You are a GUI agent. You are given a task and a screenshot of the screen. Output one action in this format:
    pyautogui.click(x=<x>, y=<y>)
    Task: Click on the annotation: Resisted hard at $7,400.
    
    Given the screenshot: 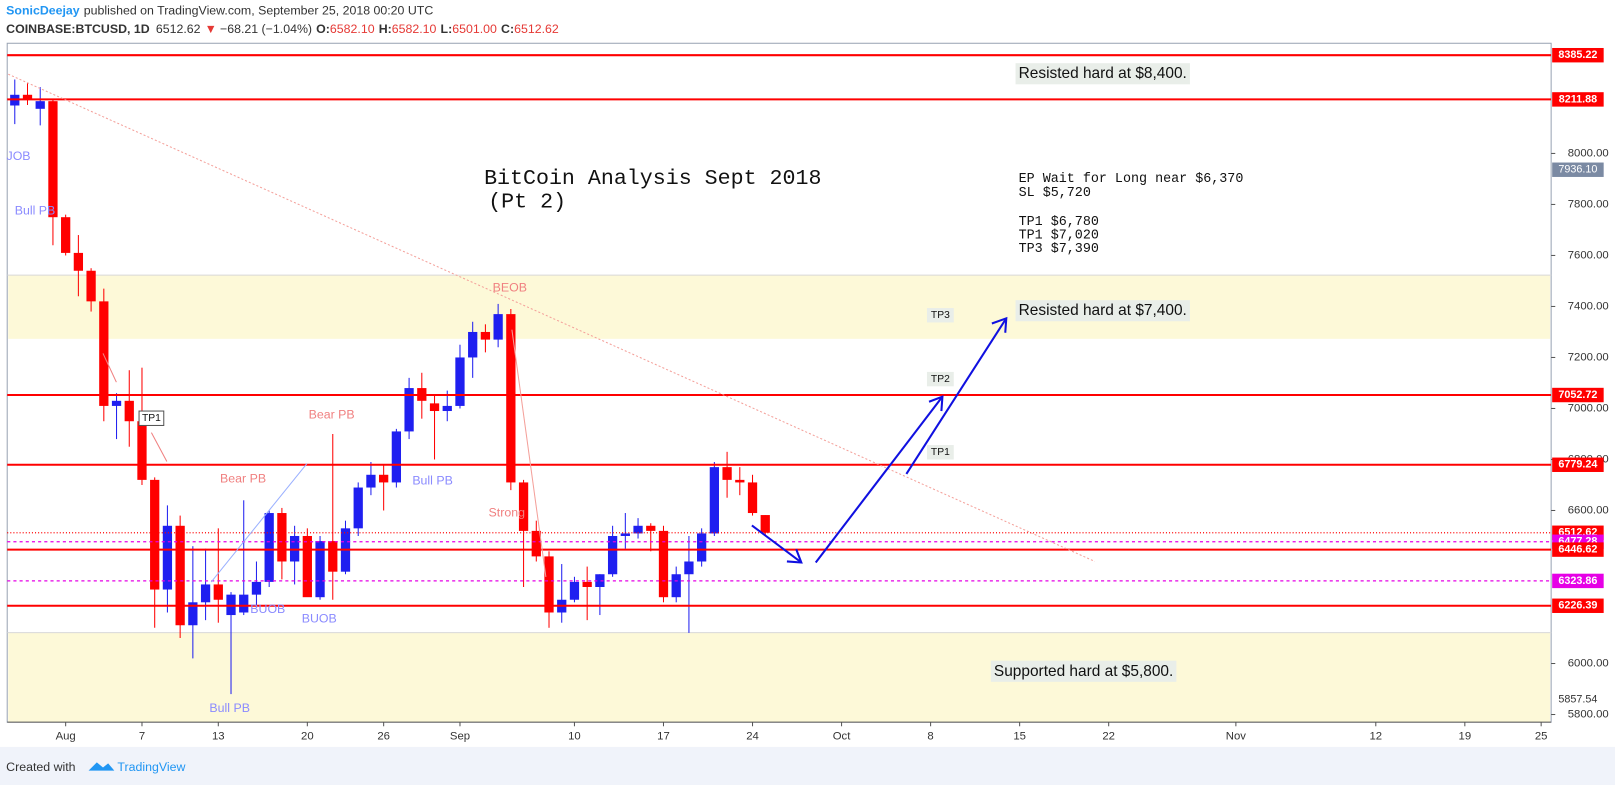 What is the action you would take?
    pyautogui.click(x=1103, y=310)
    